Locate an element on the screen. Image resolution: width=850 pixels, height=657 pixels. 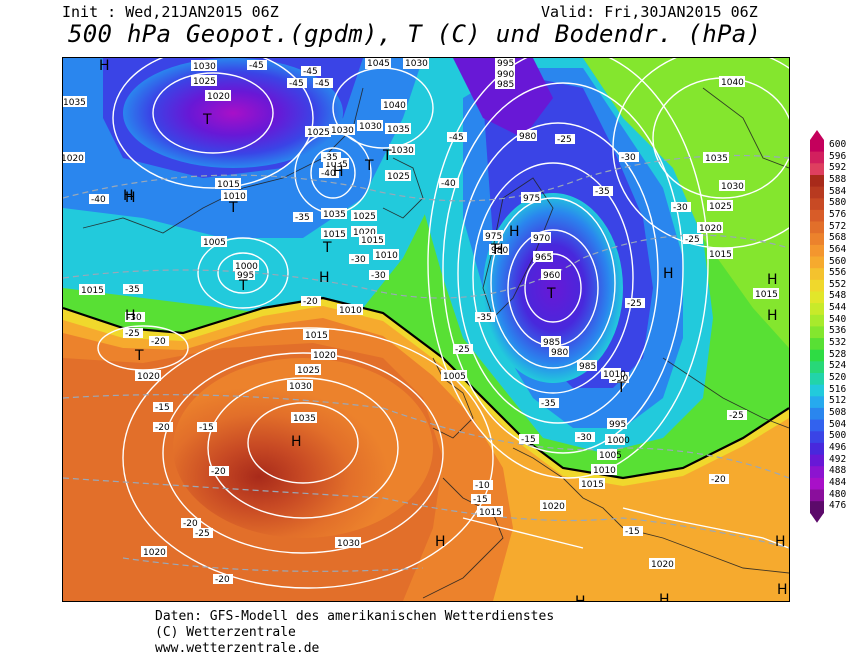
legend-value: 580 is located at coordinates (838, 203).